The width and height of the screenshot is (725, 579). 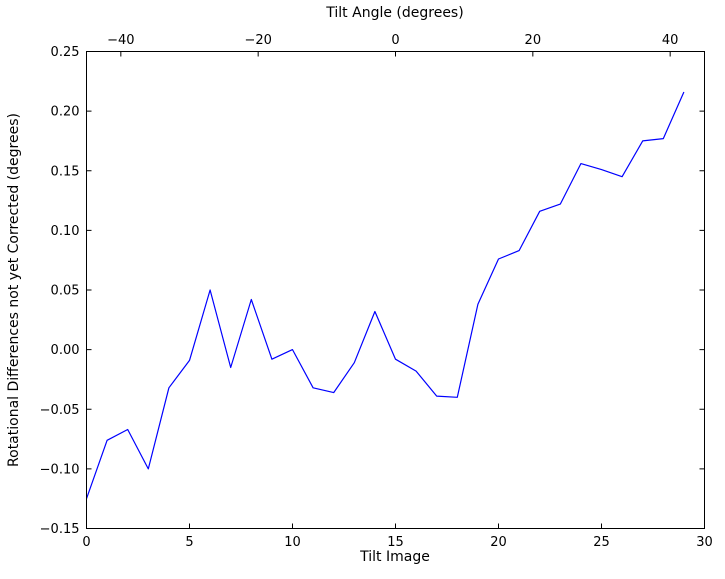 What do you see at coordinates (533, 40) in the screenshot?
I see `top-x-tick-label: 20` at bounding box center [533, 40].